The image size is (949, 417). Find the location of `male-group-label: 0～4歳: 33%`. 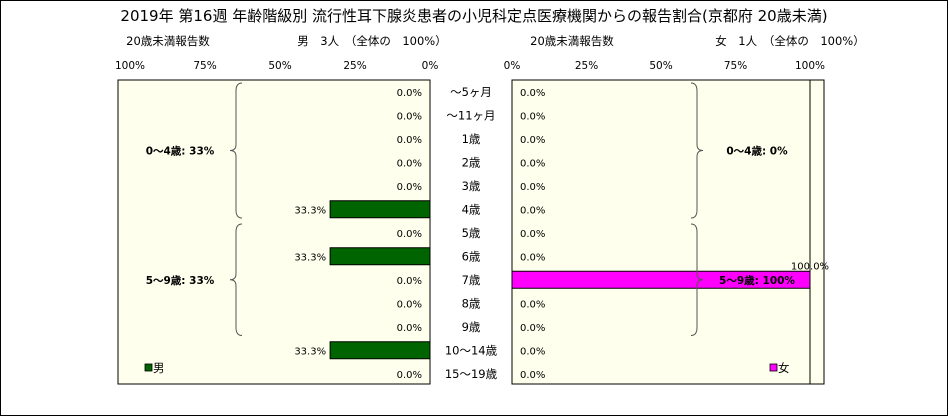

male-group-label: 0～4歳: 33% is located at coordinates (180, 151).